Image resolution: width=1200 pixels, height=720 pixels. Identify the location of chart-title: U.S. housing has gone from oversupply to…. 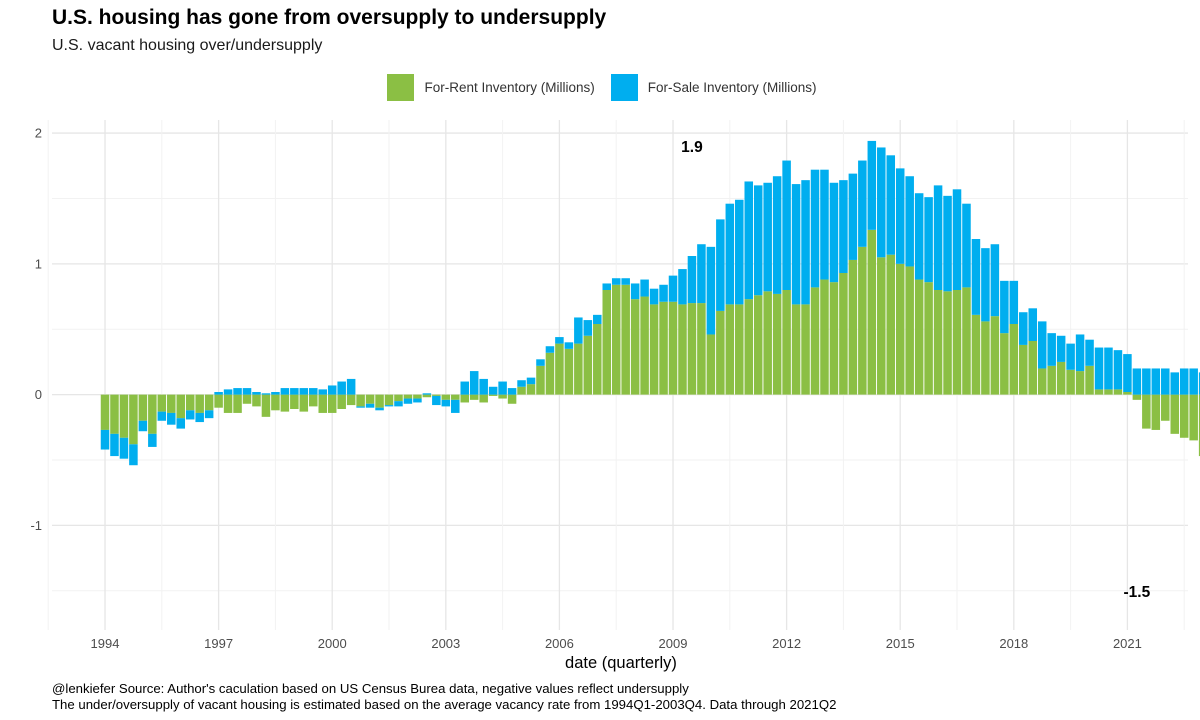
(329, 17).